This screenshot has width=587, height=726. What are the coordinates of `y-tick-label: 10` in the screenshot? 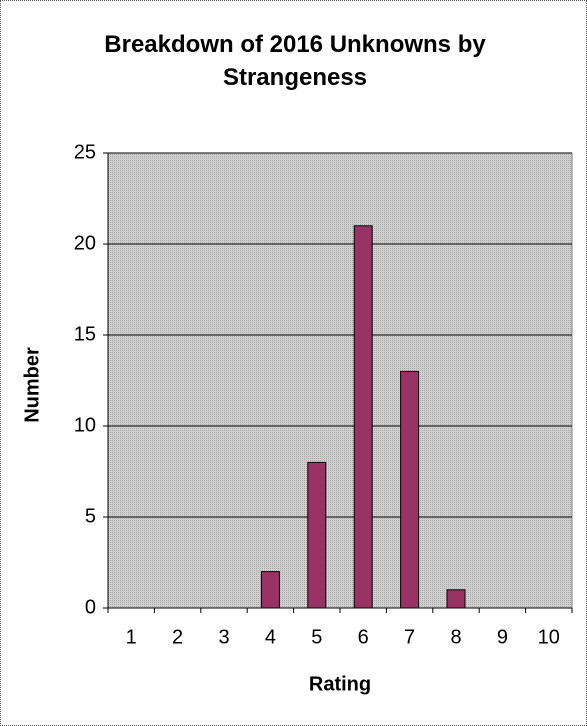 It's located at (85, 425).